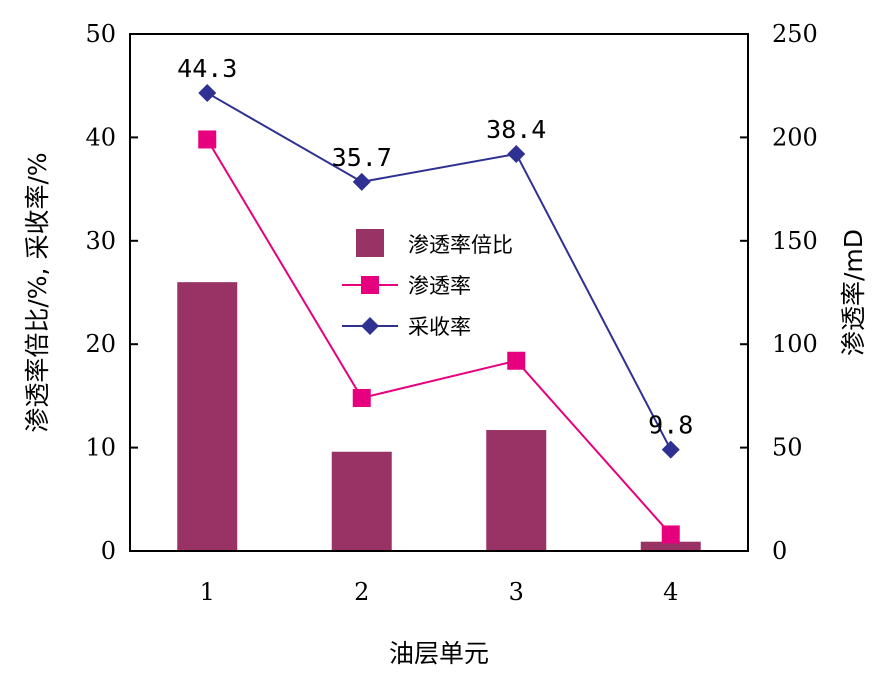 This screenshot has width=886, height=686. Describe the element at coordinates (100, 137) in the screenshot. I see `y-tick-label: 40` at that location.